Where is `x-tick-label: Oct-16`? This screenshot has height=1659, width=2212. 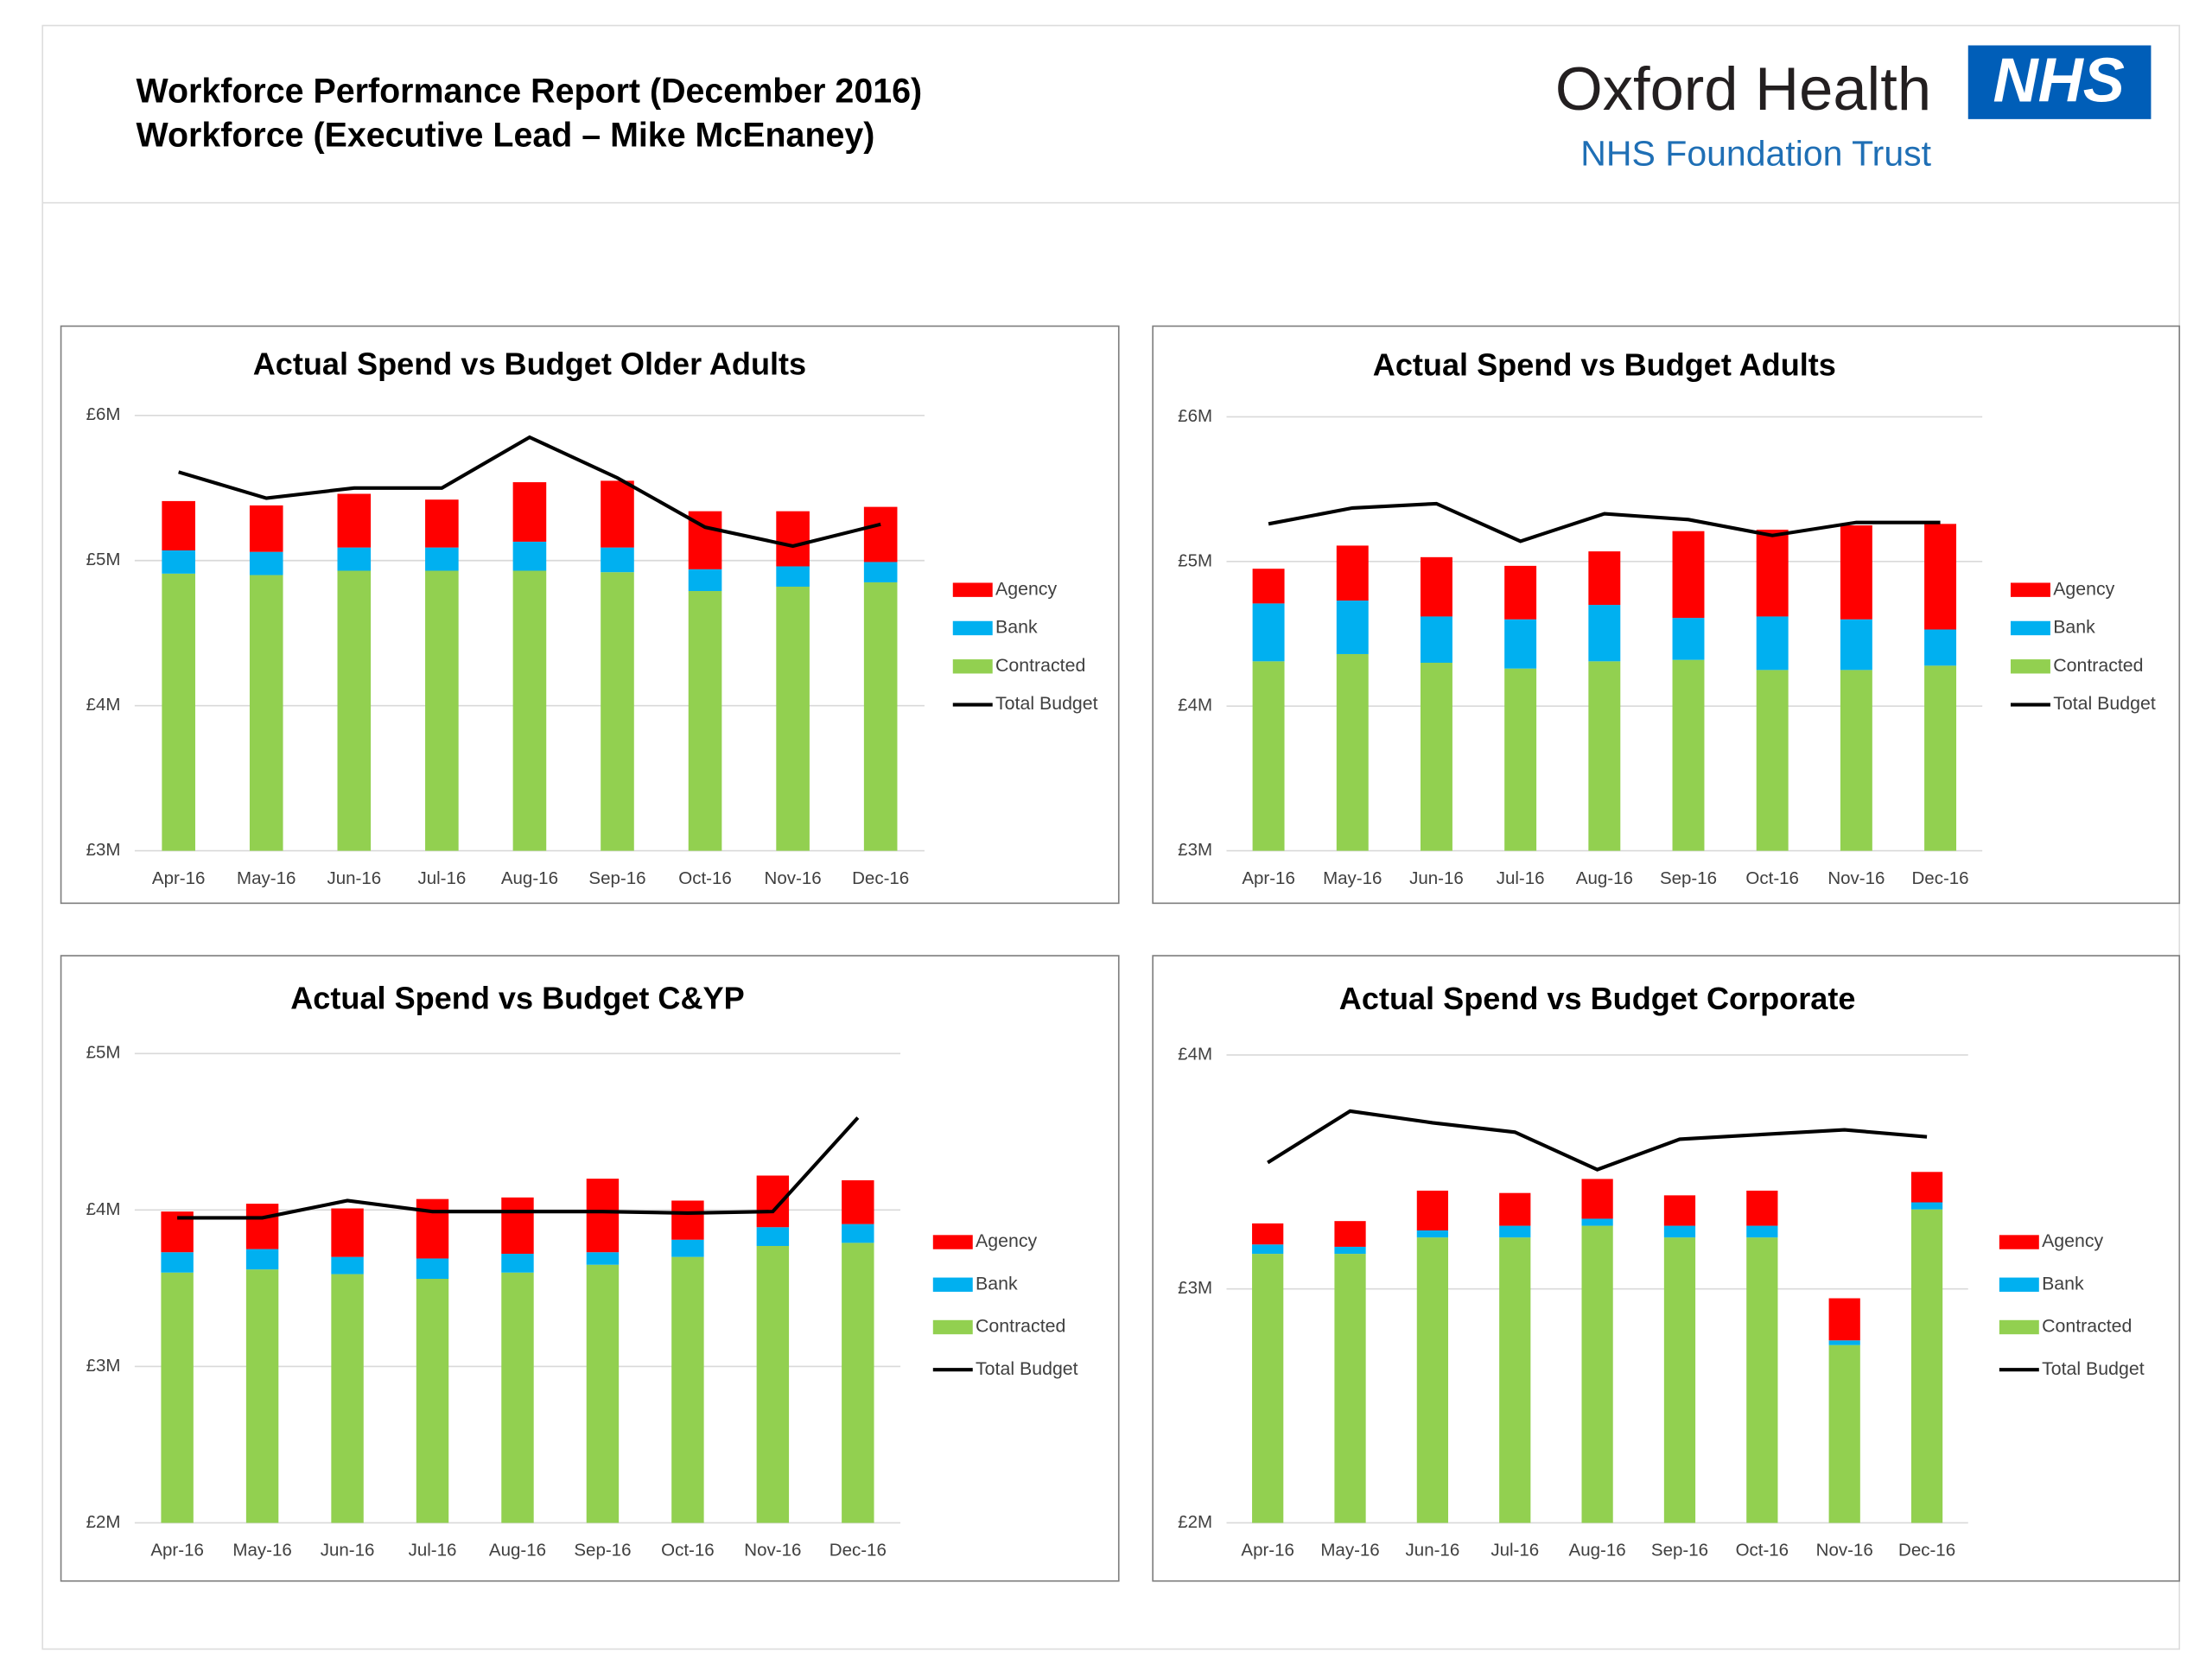
x-tick-label: Oct-16 is located at coordinates (688, 1550).